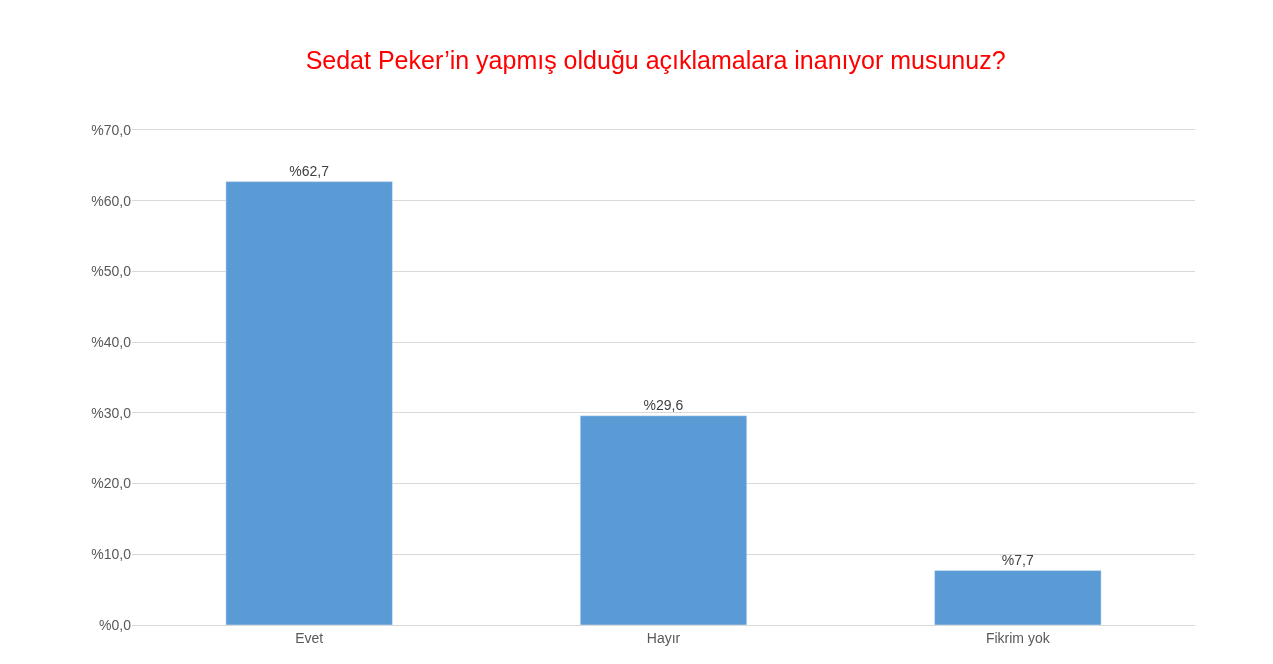 This screenshot has width=1273, height=664. I want to click on x-tick-label: Fikrim yok, so click(1018, 637).